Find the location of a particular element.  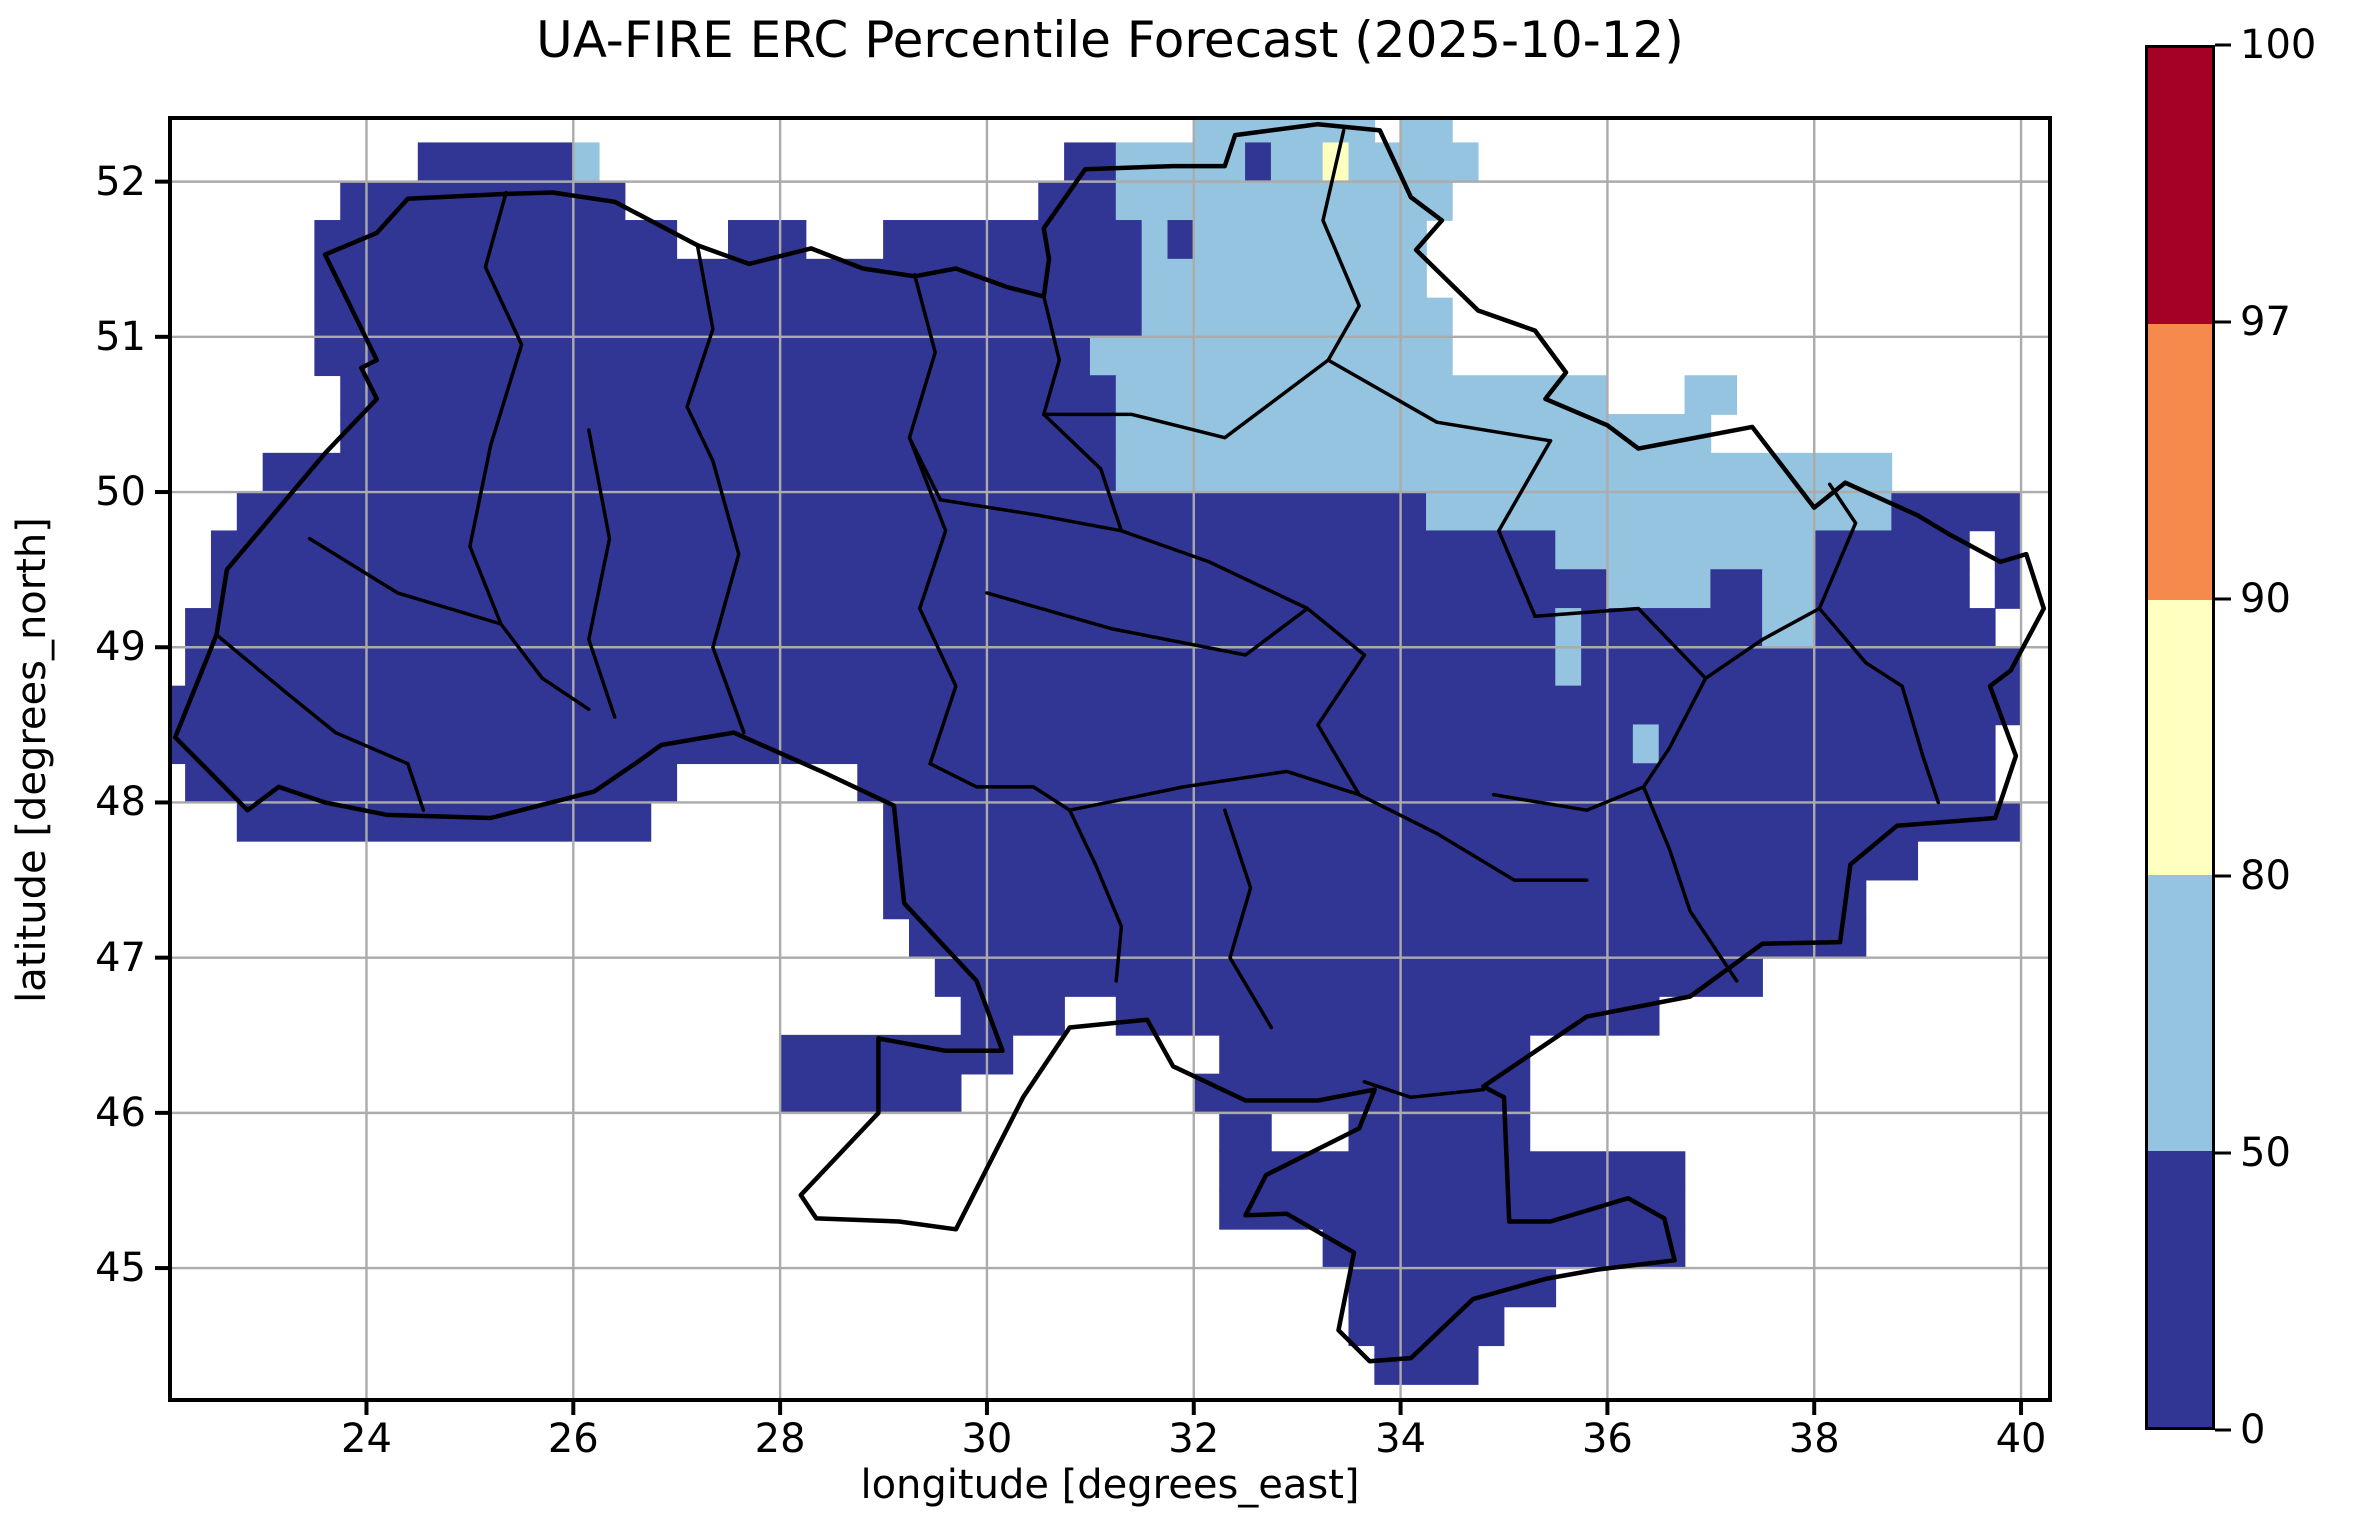

x-tick-label: 32 is located at coordinates (1194, 1439).